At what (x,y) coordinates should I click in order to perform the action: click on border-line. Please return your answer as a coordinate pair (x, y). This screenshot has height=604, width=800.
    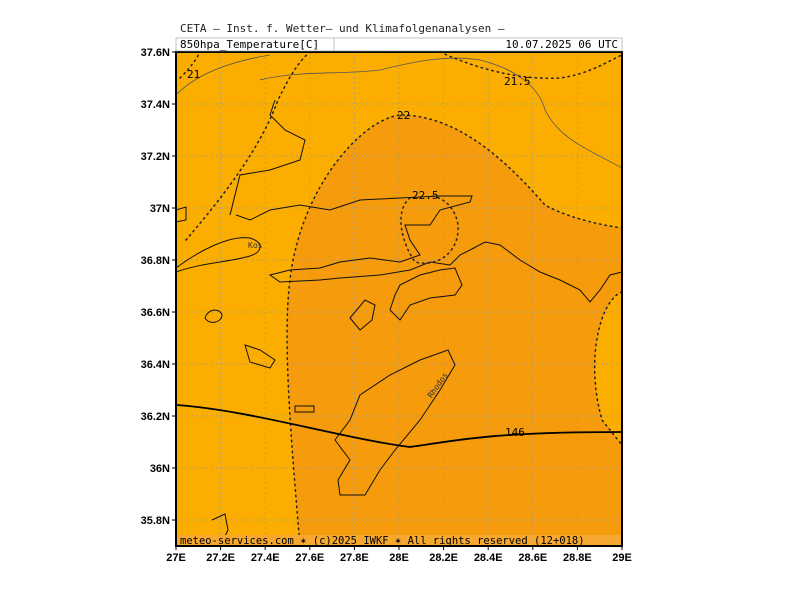
    Looking at the image, I should click on (399, 111).